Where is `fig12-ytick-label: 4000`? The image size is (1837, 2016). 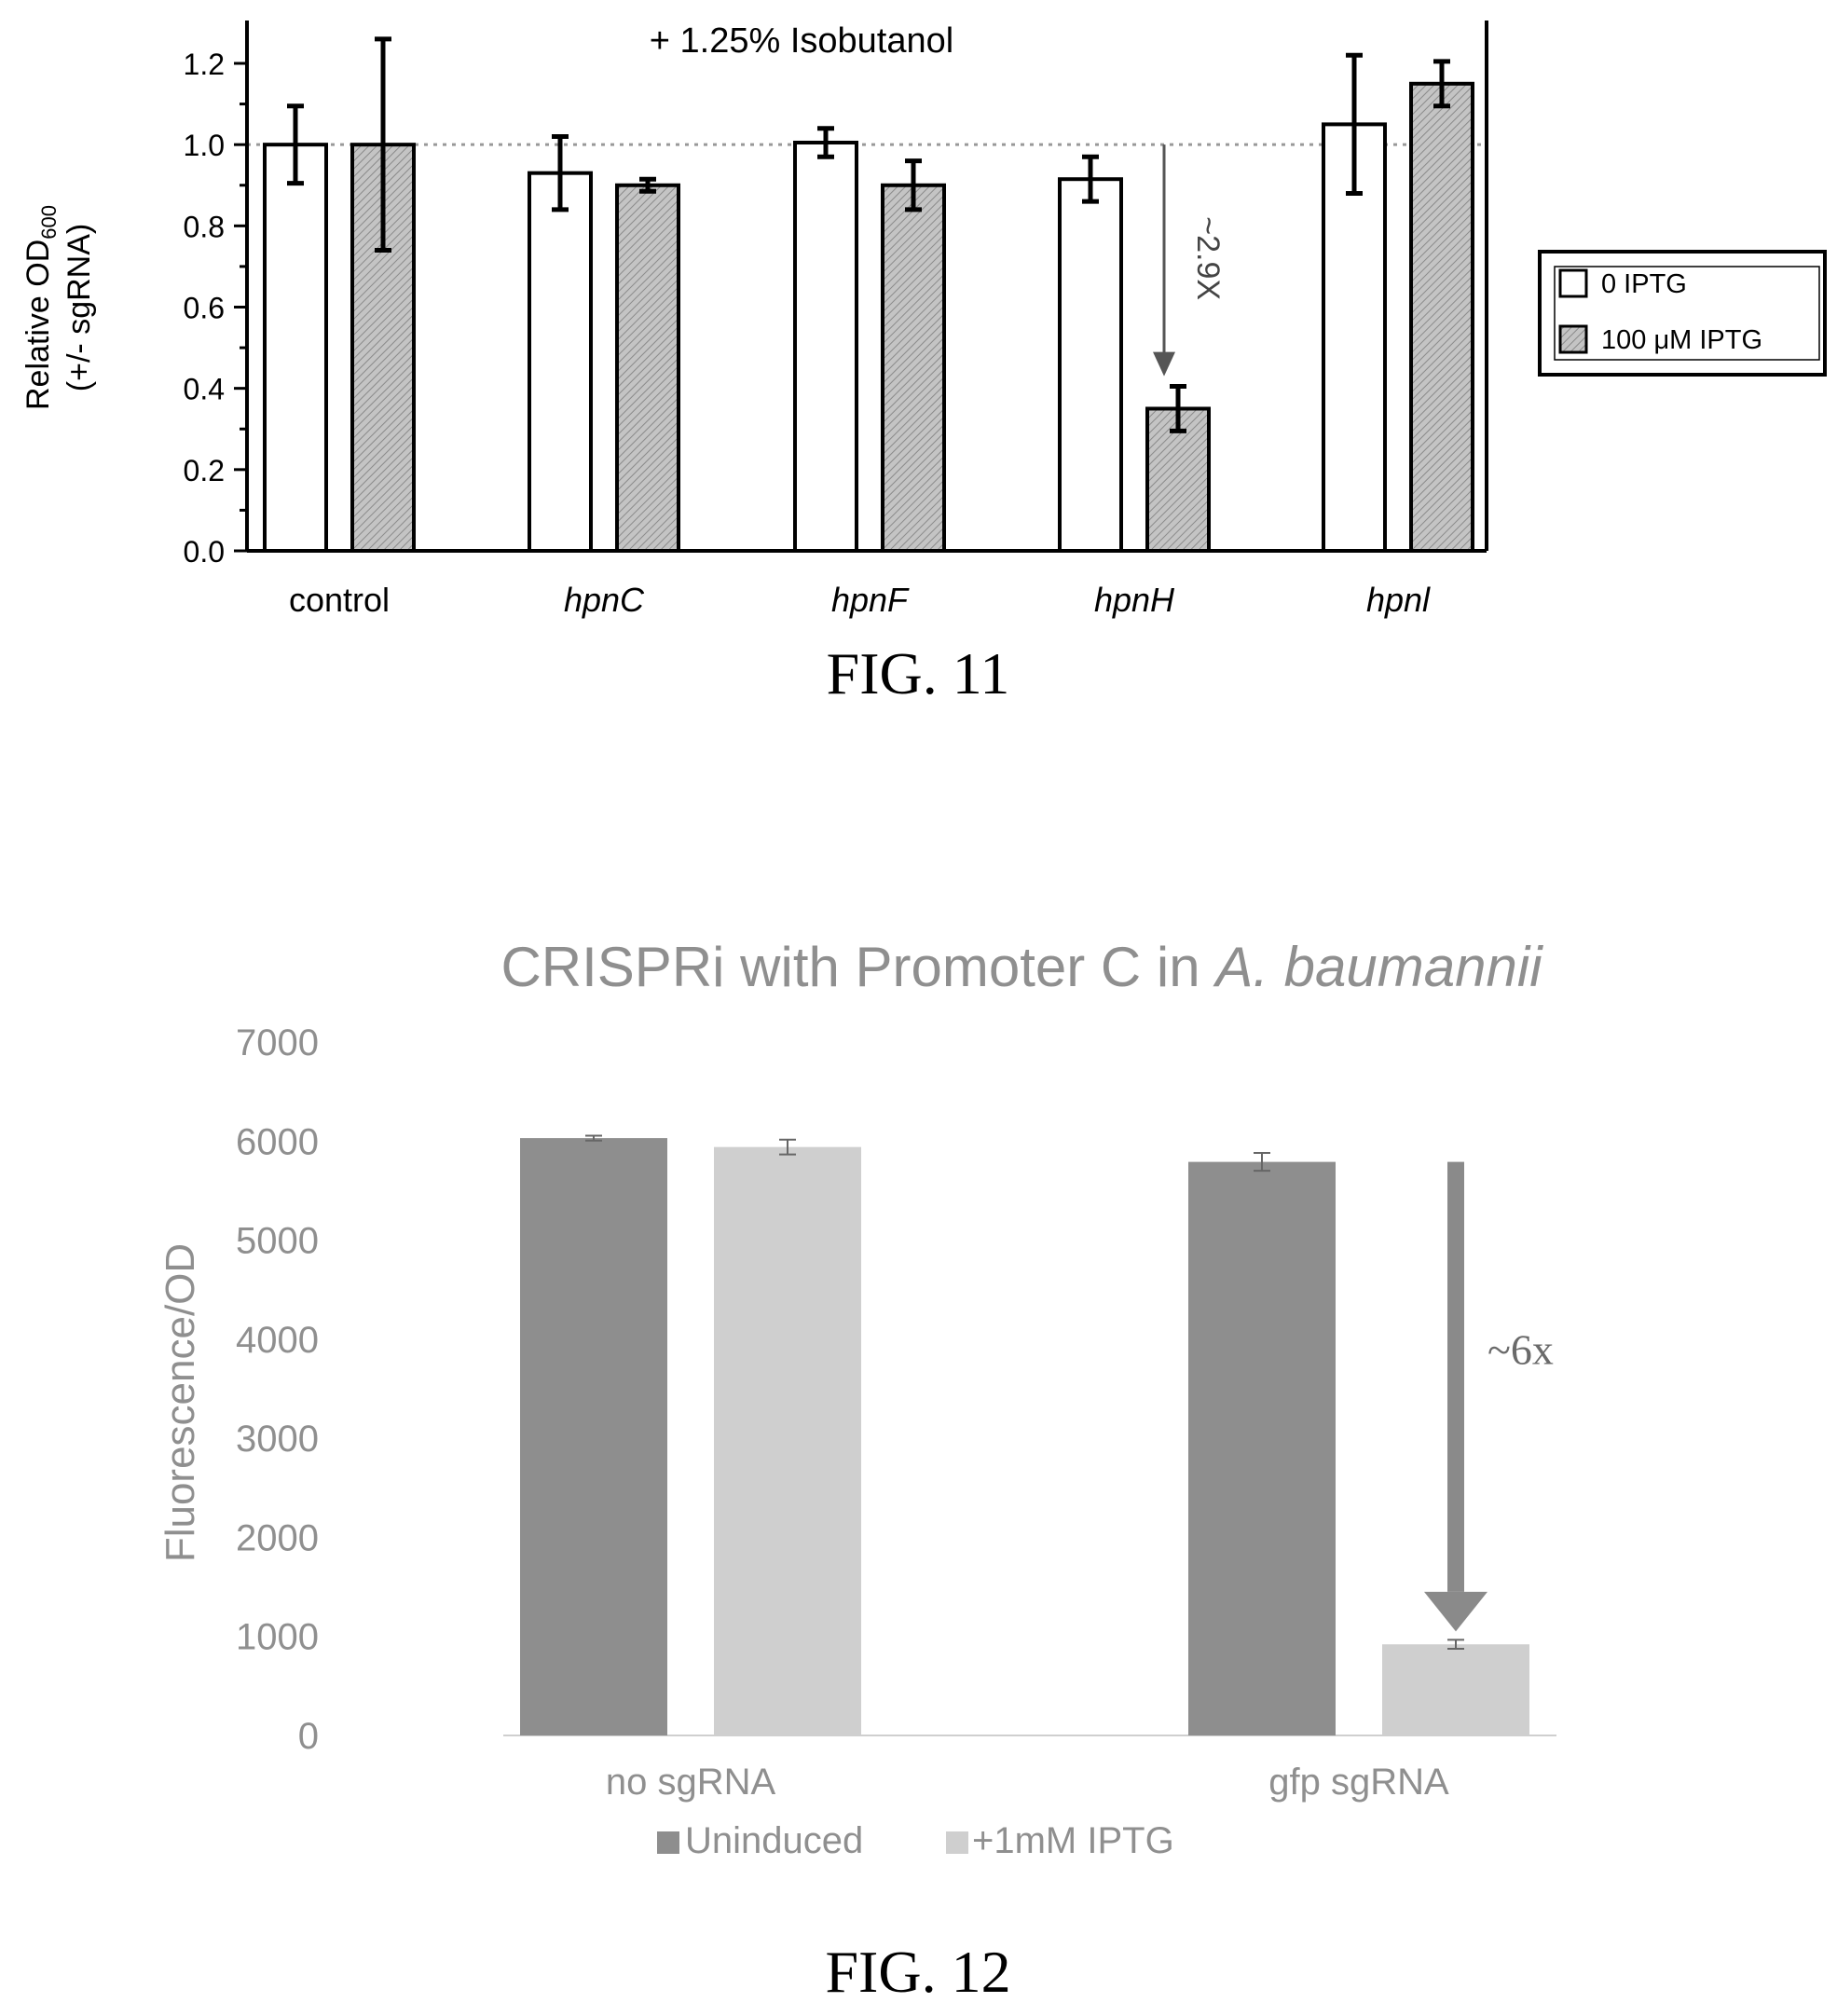
fig12-ytick-label: 4000 is located at coordinates (277, 1341).